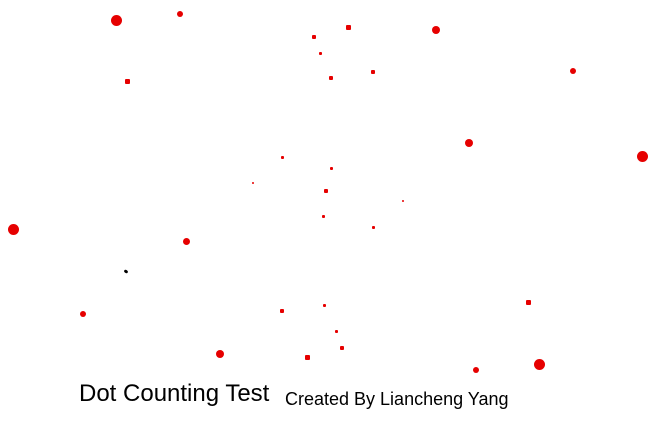 The width and height of the screenshot is (665, 429). I want to click on black-mark, so click(126, 271).